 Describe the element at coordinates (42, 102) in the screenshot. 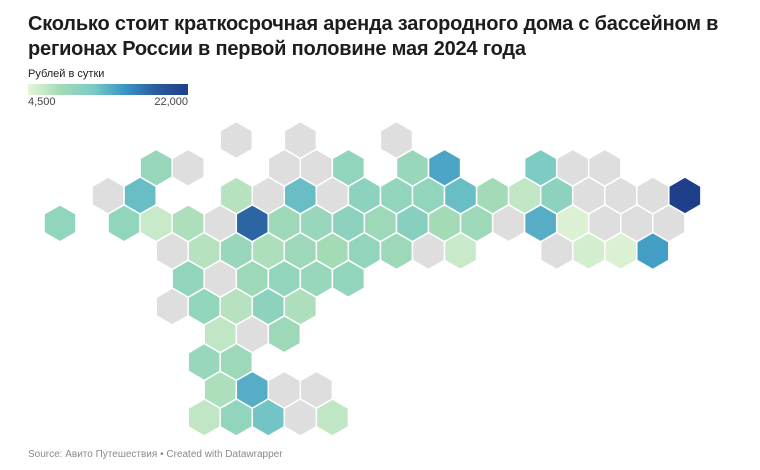

I see `legend-min-label: 4,500` at that location.